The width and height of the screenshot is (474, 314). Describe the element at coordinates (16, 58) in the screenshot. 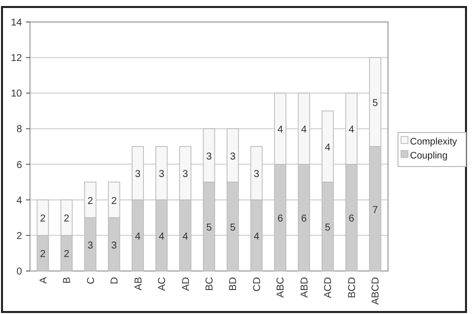

I see `y-tick-label: 12` at that location.